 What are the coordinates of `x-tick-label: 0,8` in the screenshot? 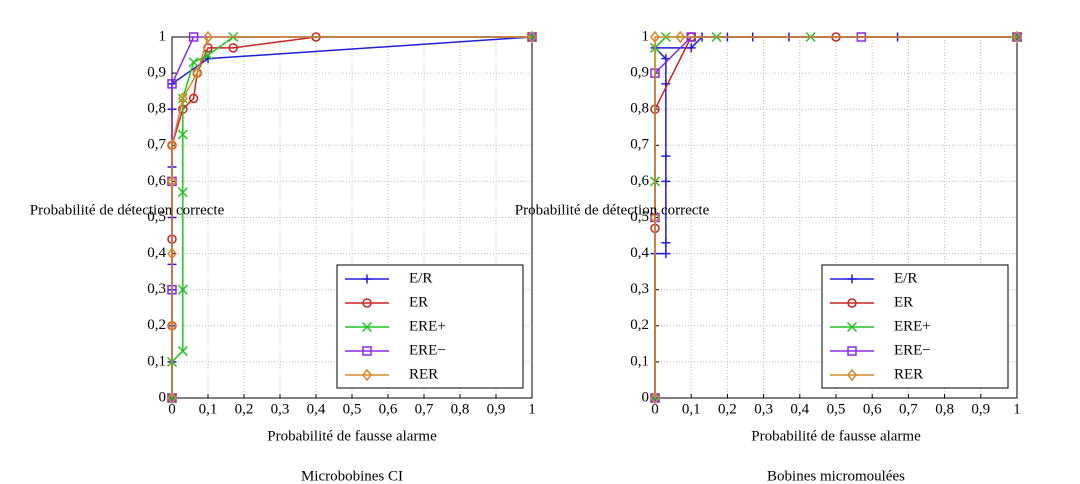 It's located at (944, 409).